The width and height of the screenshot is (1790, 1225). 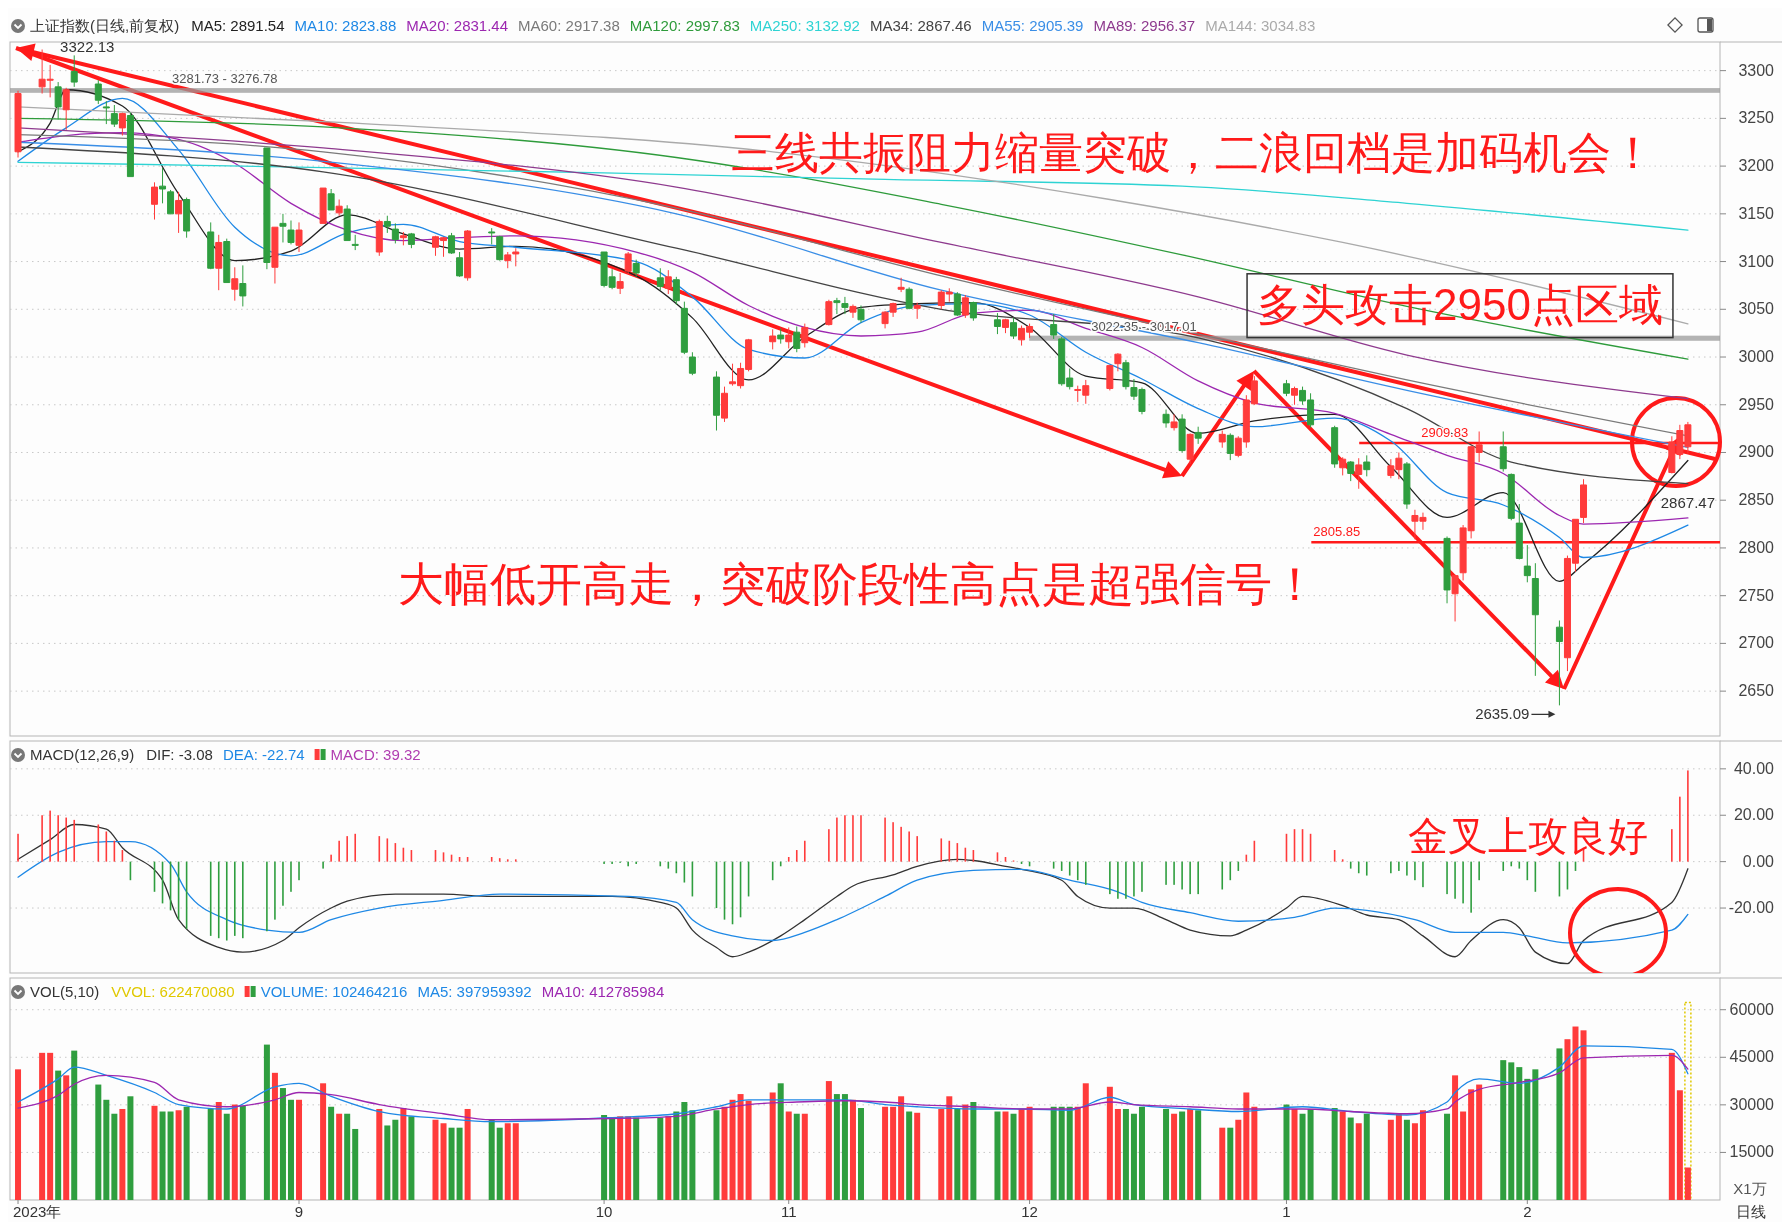 What do you see at coordinates (87, 46) in the screenshot?
I see `annotation: 3322.13` at bounding box center [87, 46].